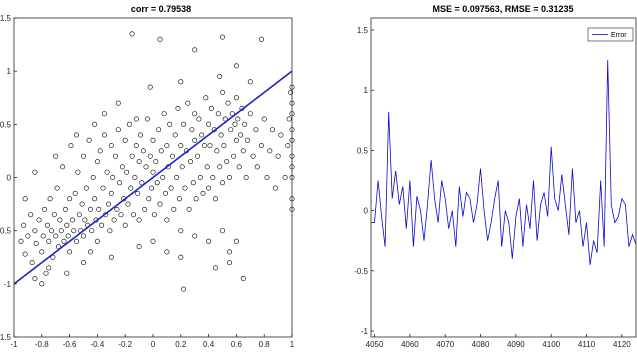  What do you see at coordinates (619, 35) in the screenshot?
I see `legend-label: Error` at bounding box center [619, 35].